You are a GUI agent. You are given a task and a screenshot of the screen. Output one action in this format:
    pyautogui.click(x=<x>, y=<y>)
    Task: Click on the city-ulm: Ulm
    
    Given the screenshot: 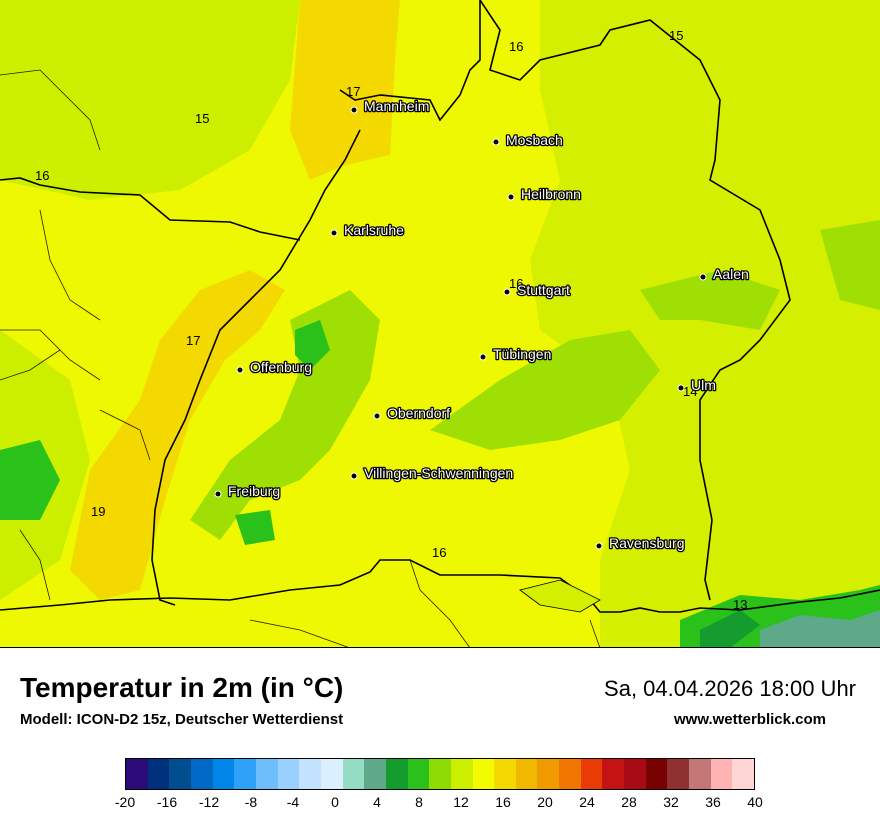 What is the action you would take?
    pyautogui.click(x=697, y=385)
    